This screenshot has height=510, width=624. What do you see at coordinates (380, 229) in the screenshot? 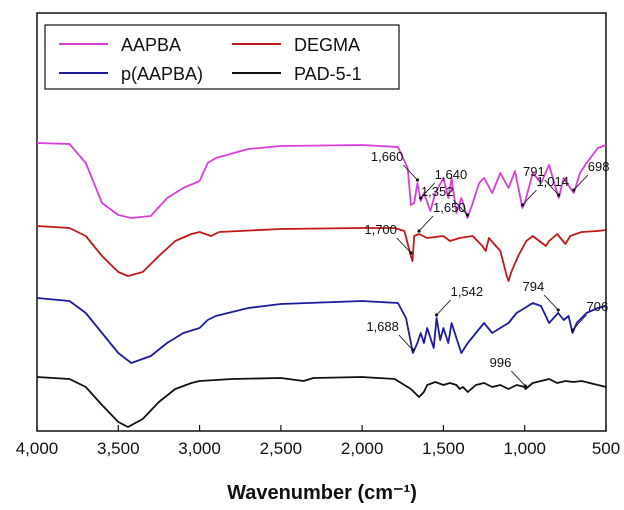
I see `annotation-label: 1,700` at bounding box center [380, 229].